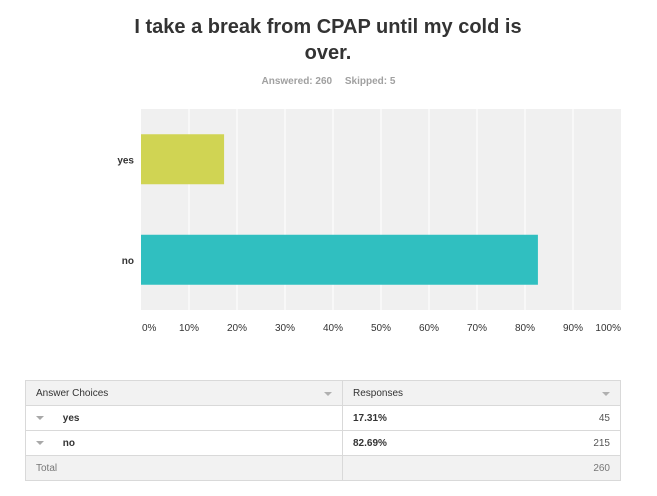 This screenshot has height=496, width=657. Describe the element at coordinates (184, 418) in the screenshot. I see `answer-choice-cell: yes` at that location.